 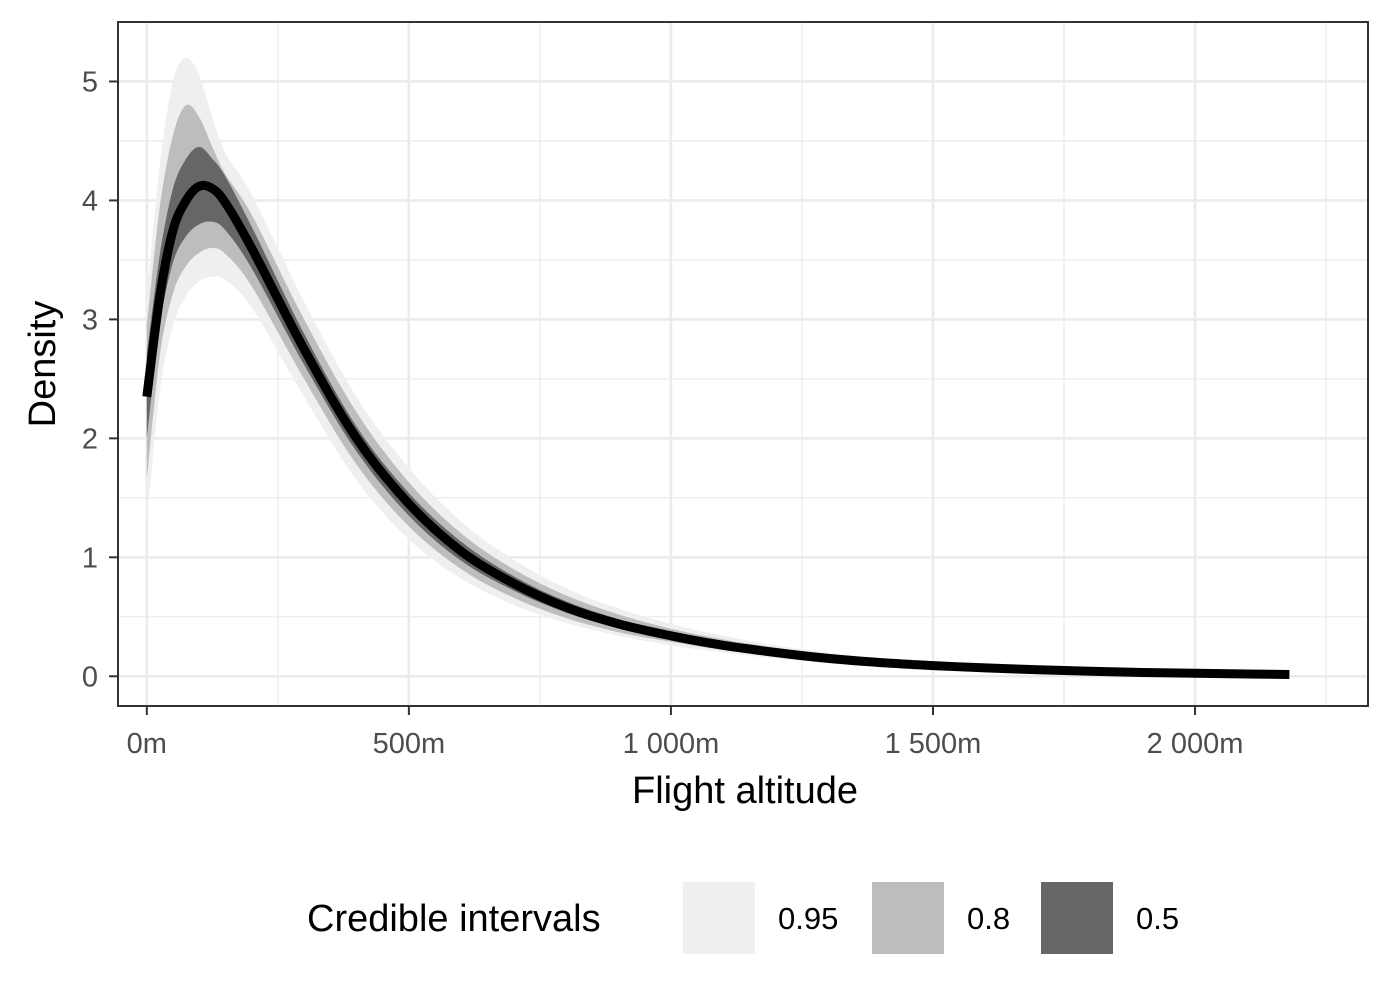 What do you see at coordinates (1195, 744) in the screenshot?
I see `x-tick-label: 2 000m` at bounding box center [1195, 744].